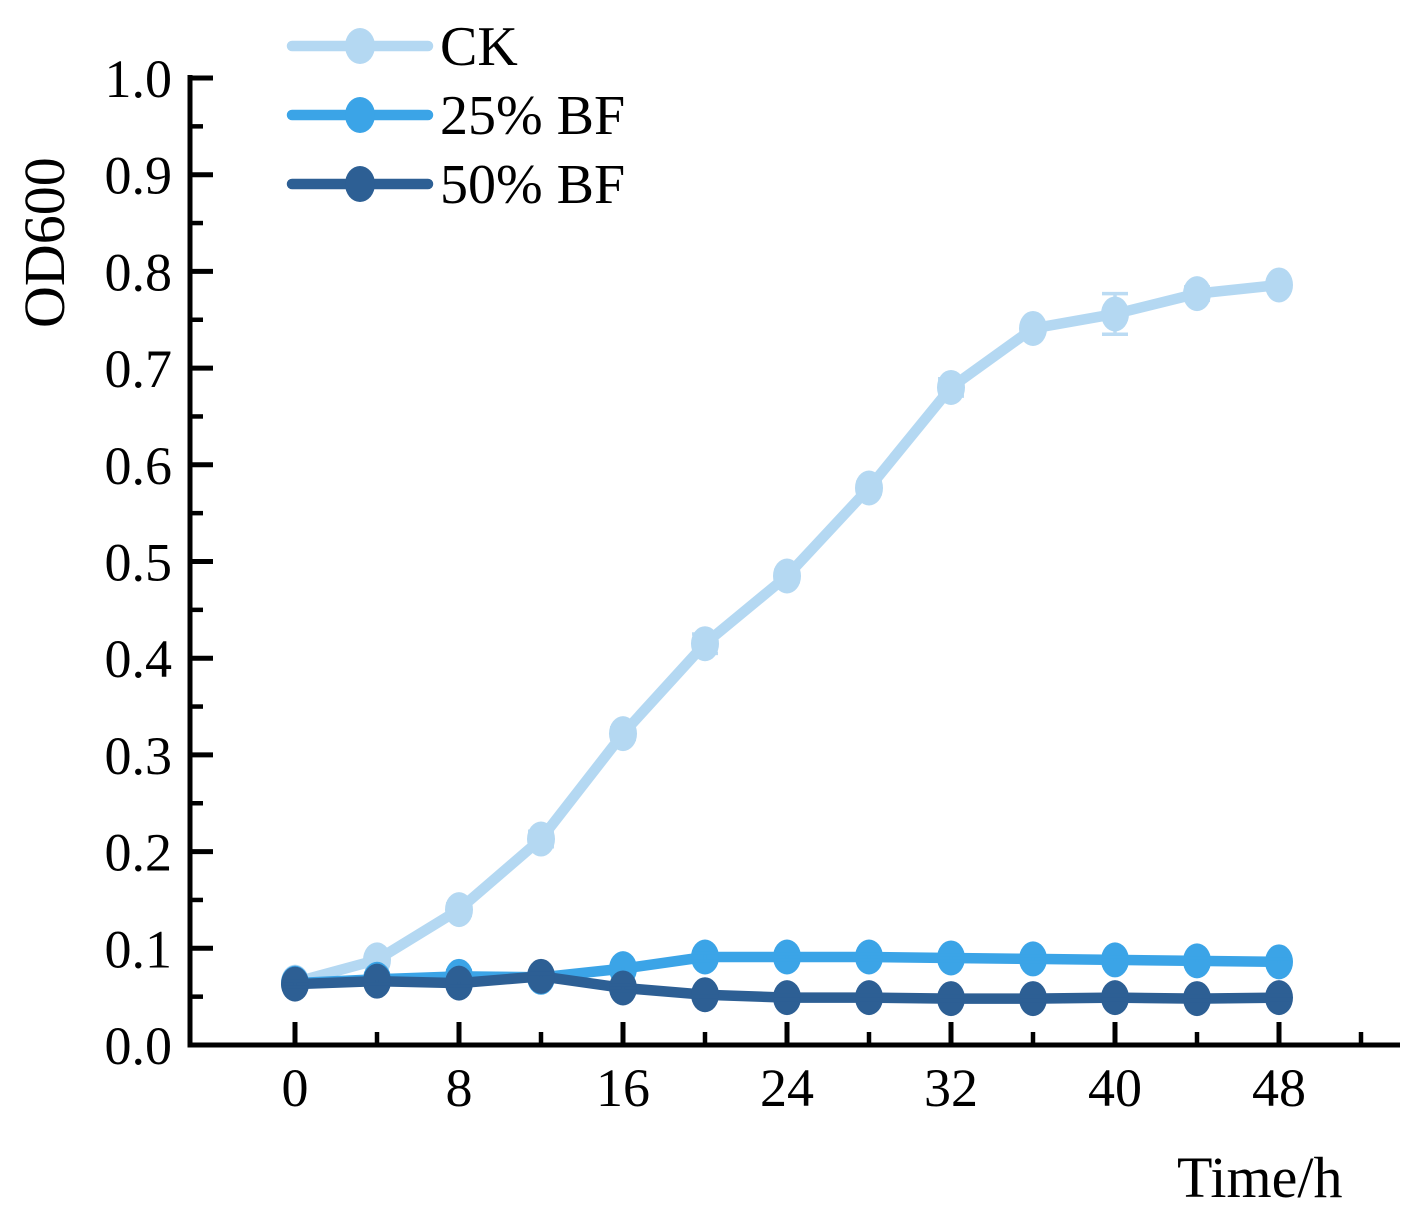 Image resolution: width=1428 pixels, height=1221 pixels. What do you see at coordinates (1279, 1088) in the screenshot?
I see `x-tick-label: 48` at bounding box center [1279, 1088].